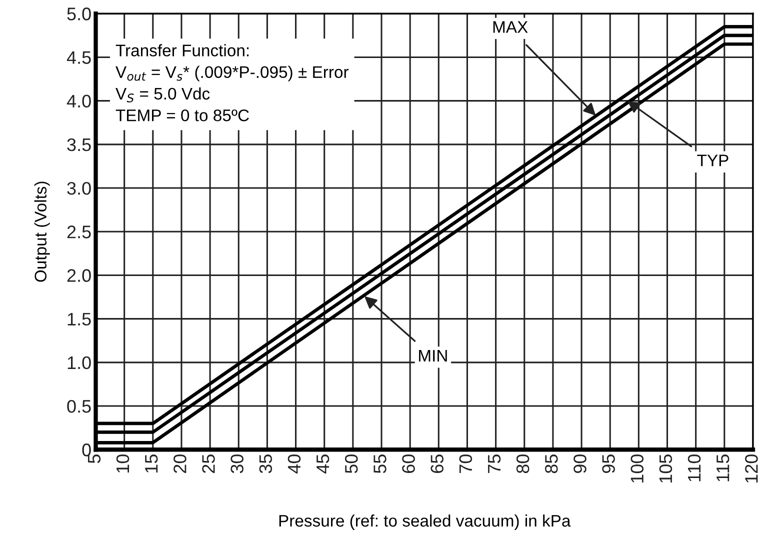 The height and width of the screenshot is (545, 766). What do you see at coordinates (79, 406) in the screenshot?
I see `y-tick-label: 0.5` at bounding box center [79, 406].